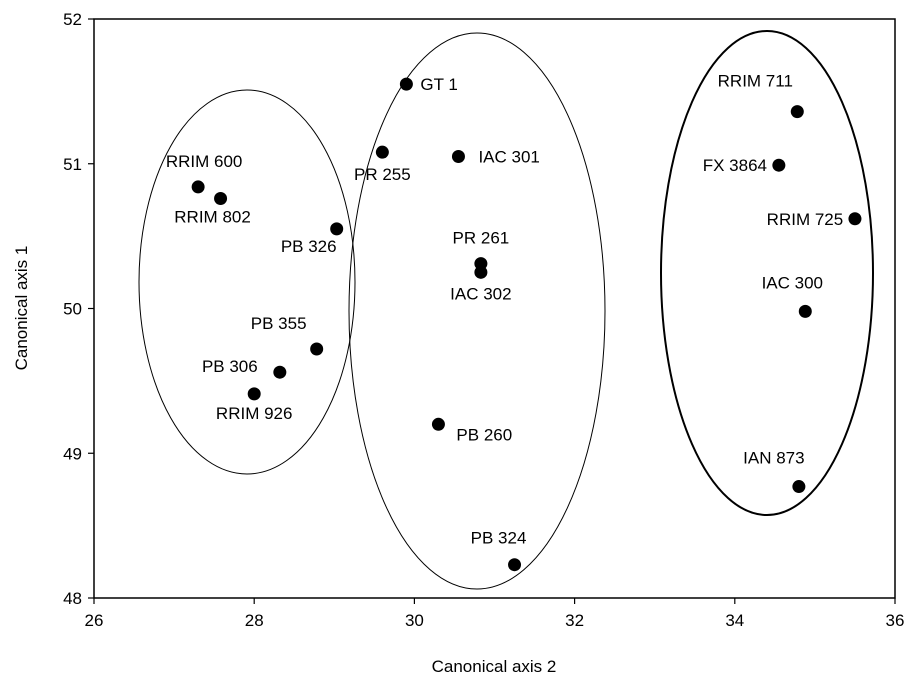 This screenshot has height=683, width=908. Describe the element at coordinates (94, 620) in the screenshot. I see `x-tick-label: 26` at that location.